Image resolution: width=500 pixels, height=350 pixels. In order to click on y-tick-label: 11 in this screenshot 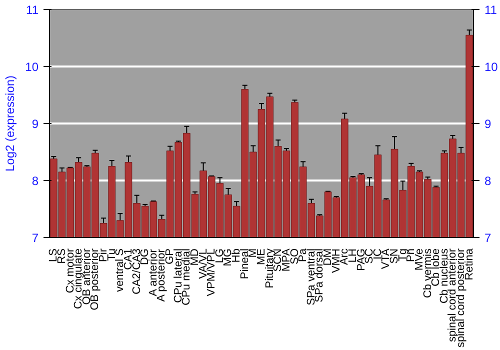, I will do `click(32, 10)`.